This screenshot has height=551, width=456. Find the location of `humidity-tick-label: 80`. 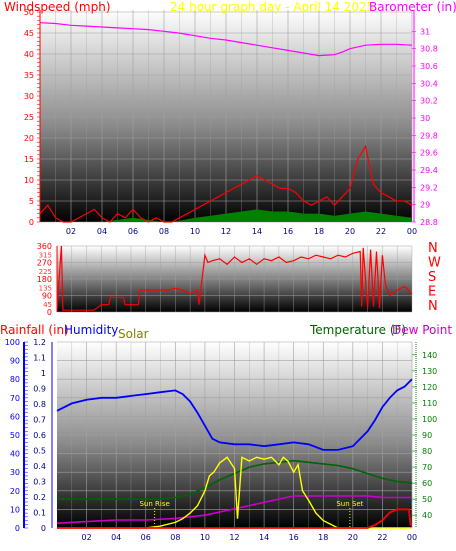

humidity-tick-label: 80 is located at coordinates (15, 379).